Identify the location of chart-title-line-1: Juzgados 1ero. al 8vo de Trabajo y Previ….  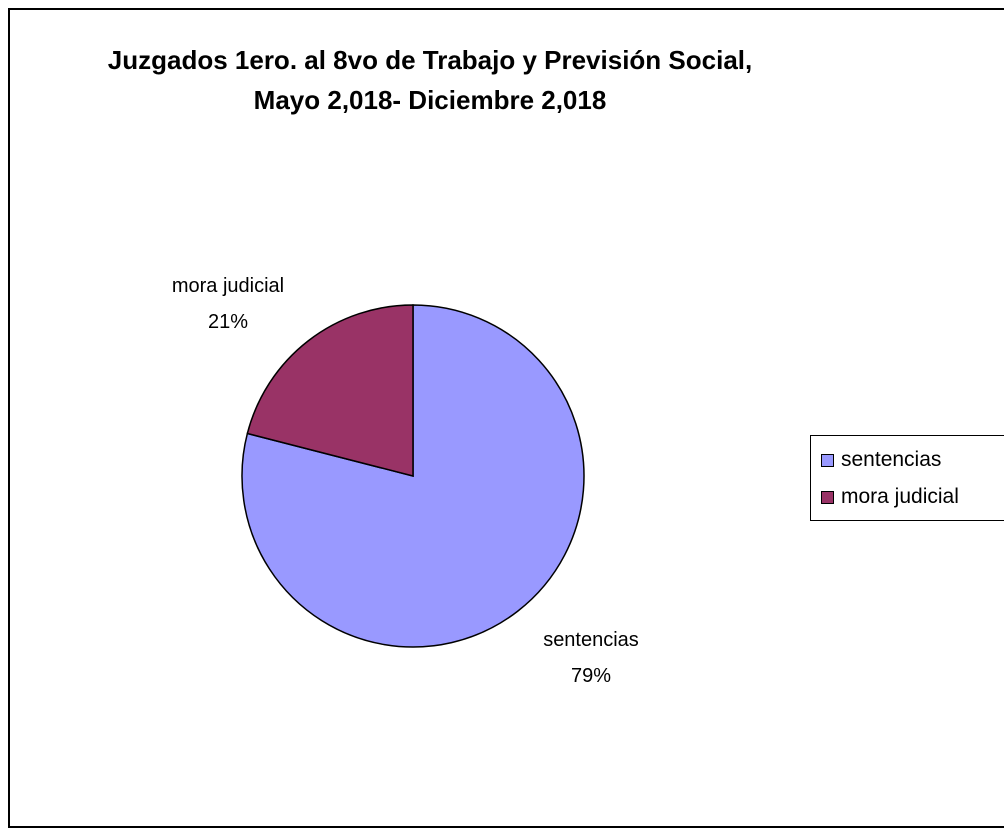
(430, 60).